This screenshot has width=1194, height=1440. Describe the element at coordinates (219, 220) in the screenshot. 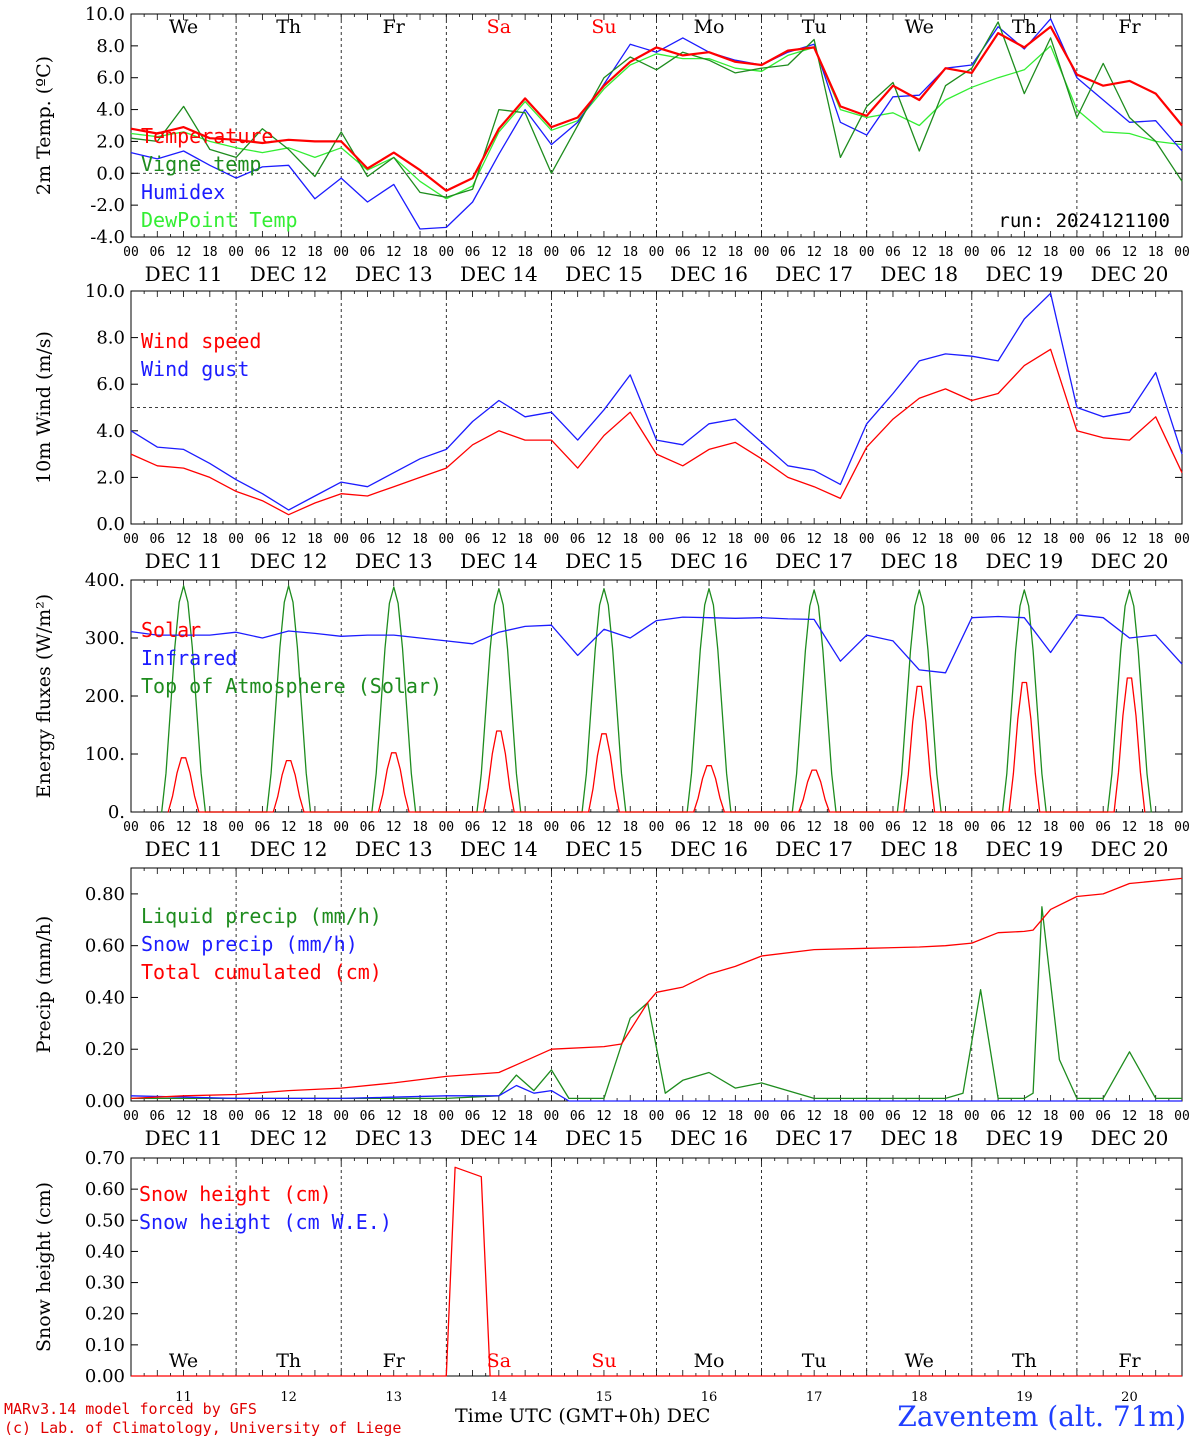

I see `legend-entry: DewPoint Temp` at that location.